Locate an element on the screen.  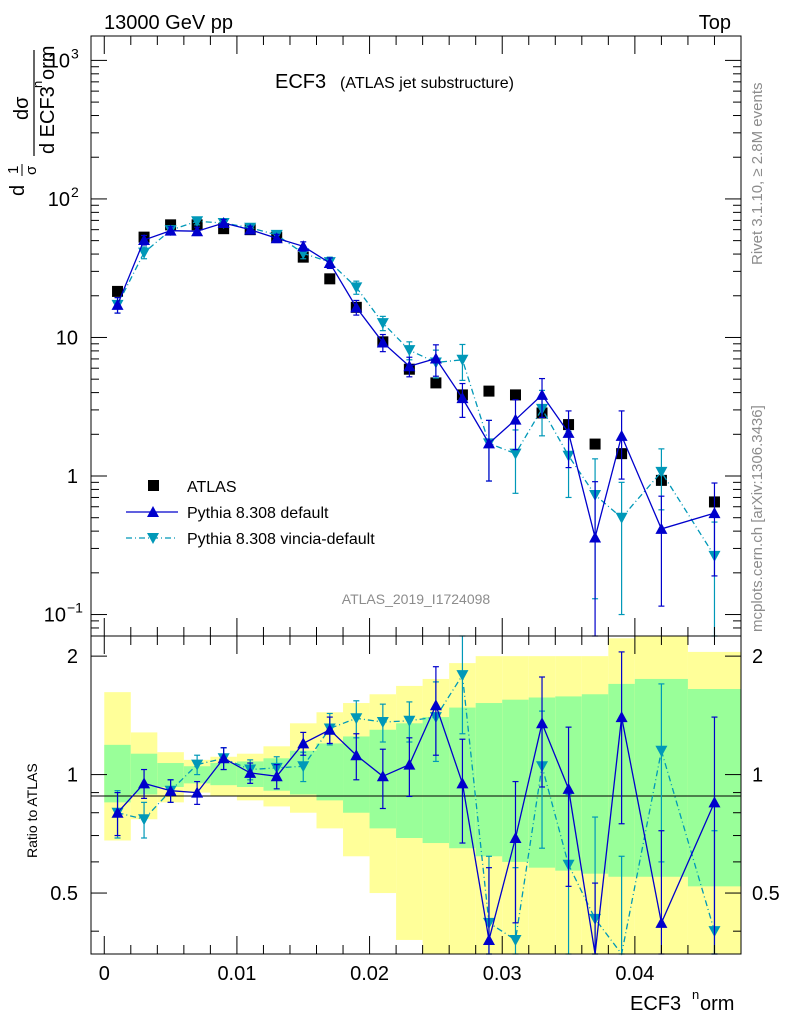
chart-title: ECF3 (ATLAS jet substructure) is located at coordinates (394, 82).